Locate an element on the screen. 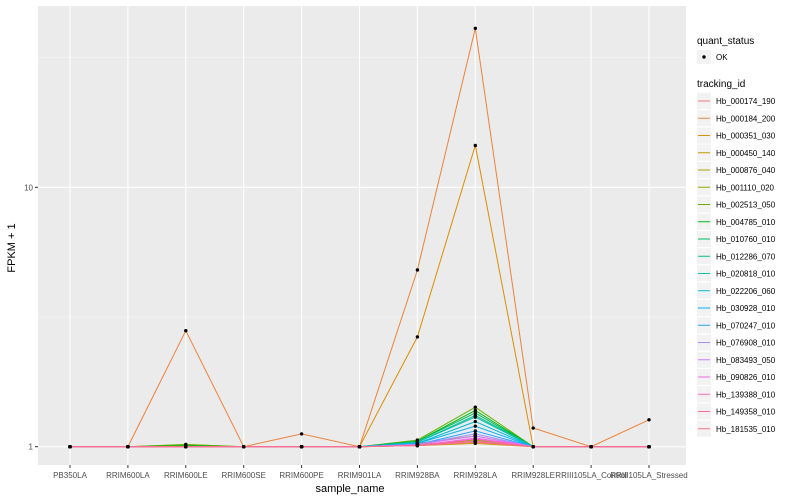 This screenshot has width=800, height=500. x-tick-label: PB350LA is located at coordinates (70, 475).